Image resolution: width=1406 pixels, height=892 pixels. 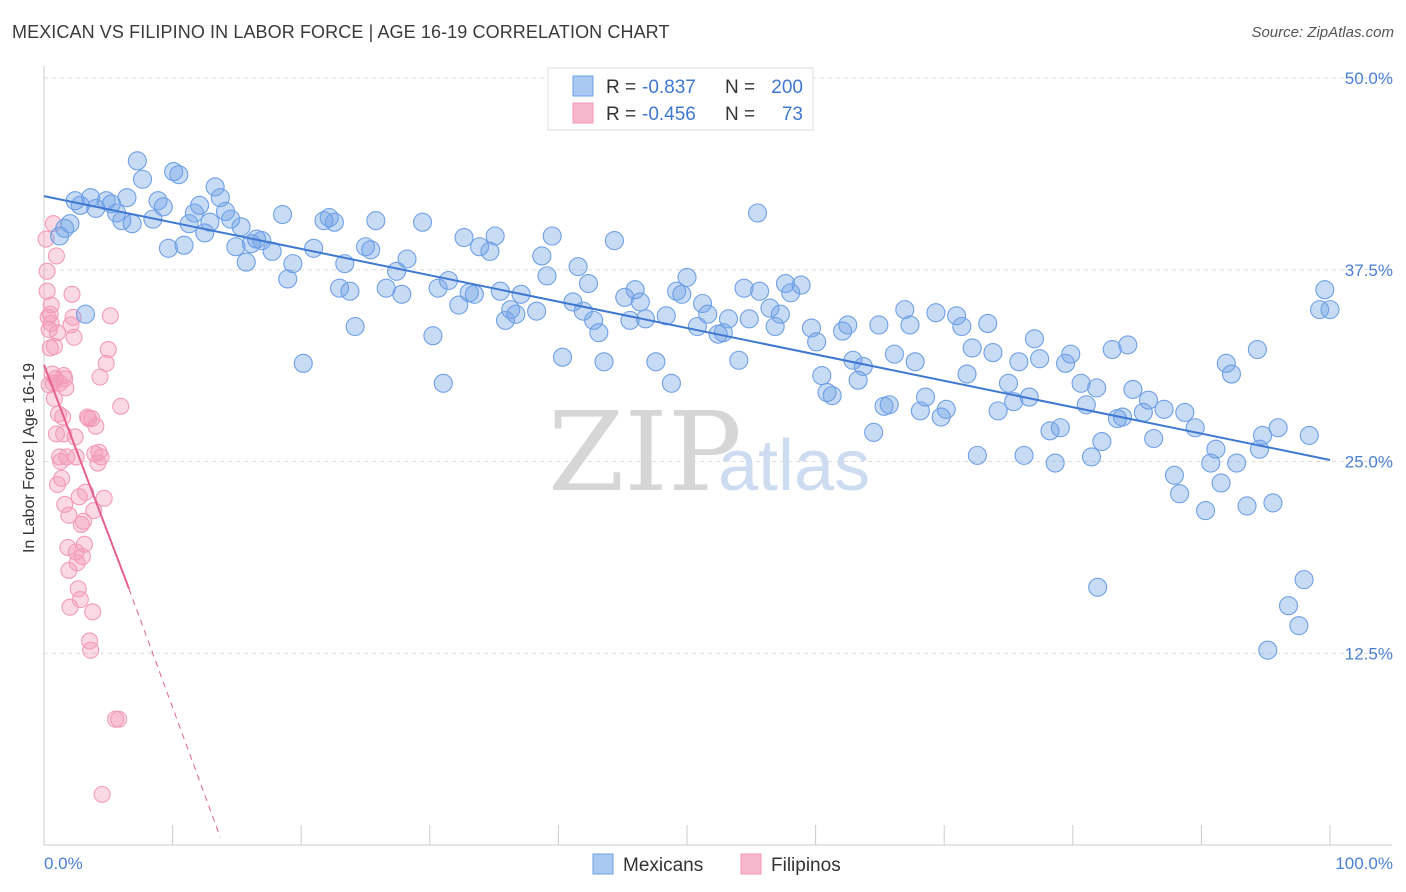 I want to click on filipino-trend-line, so click(x=86, y=477).